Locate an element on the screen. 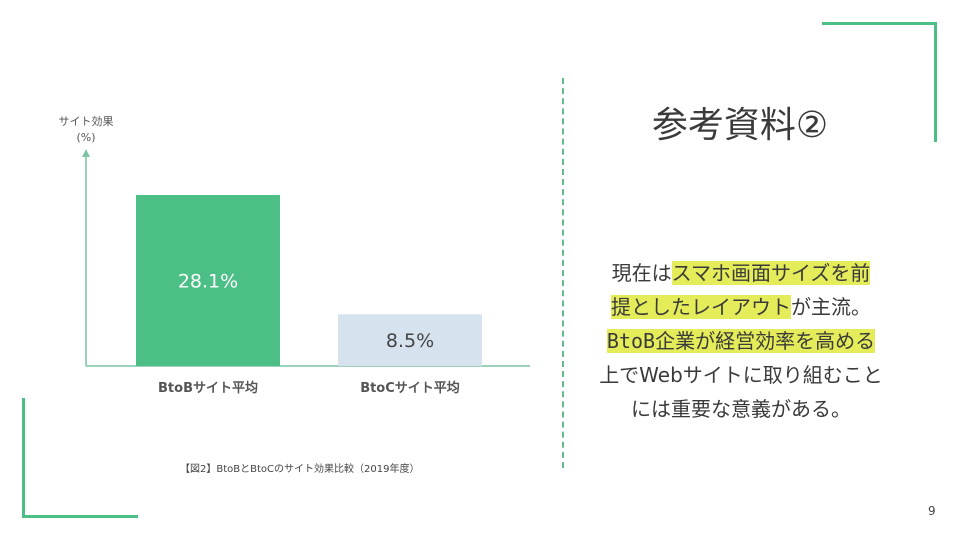  body-line-5: には重要な意義がある。 is located at coordinates (741, 409).